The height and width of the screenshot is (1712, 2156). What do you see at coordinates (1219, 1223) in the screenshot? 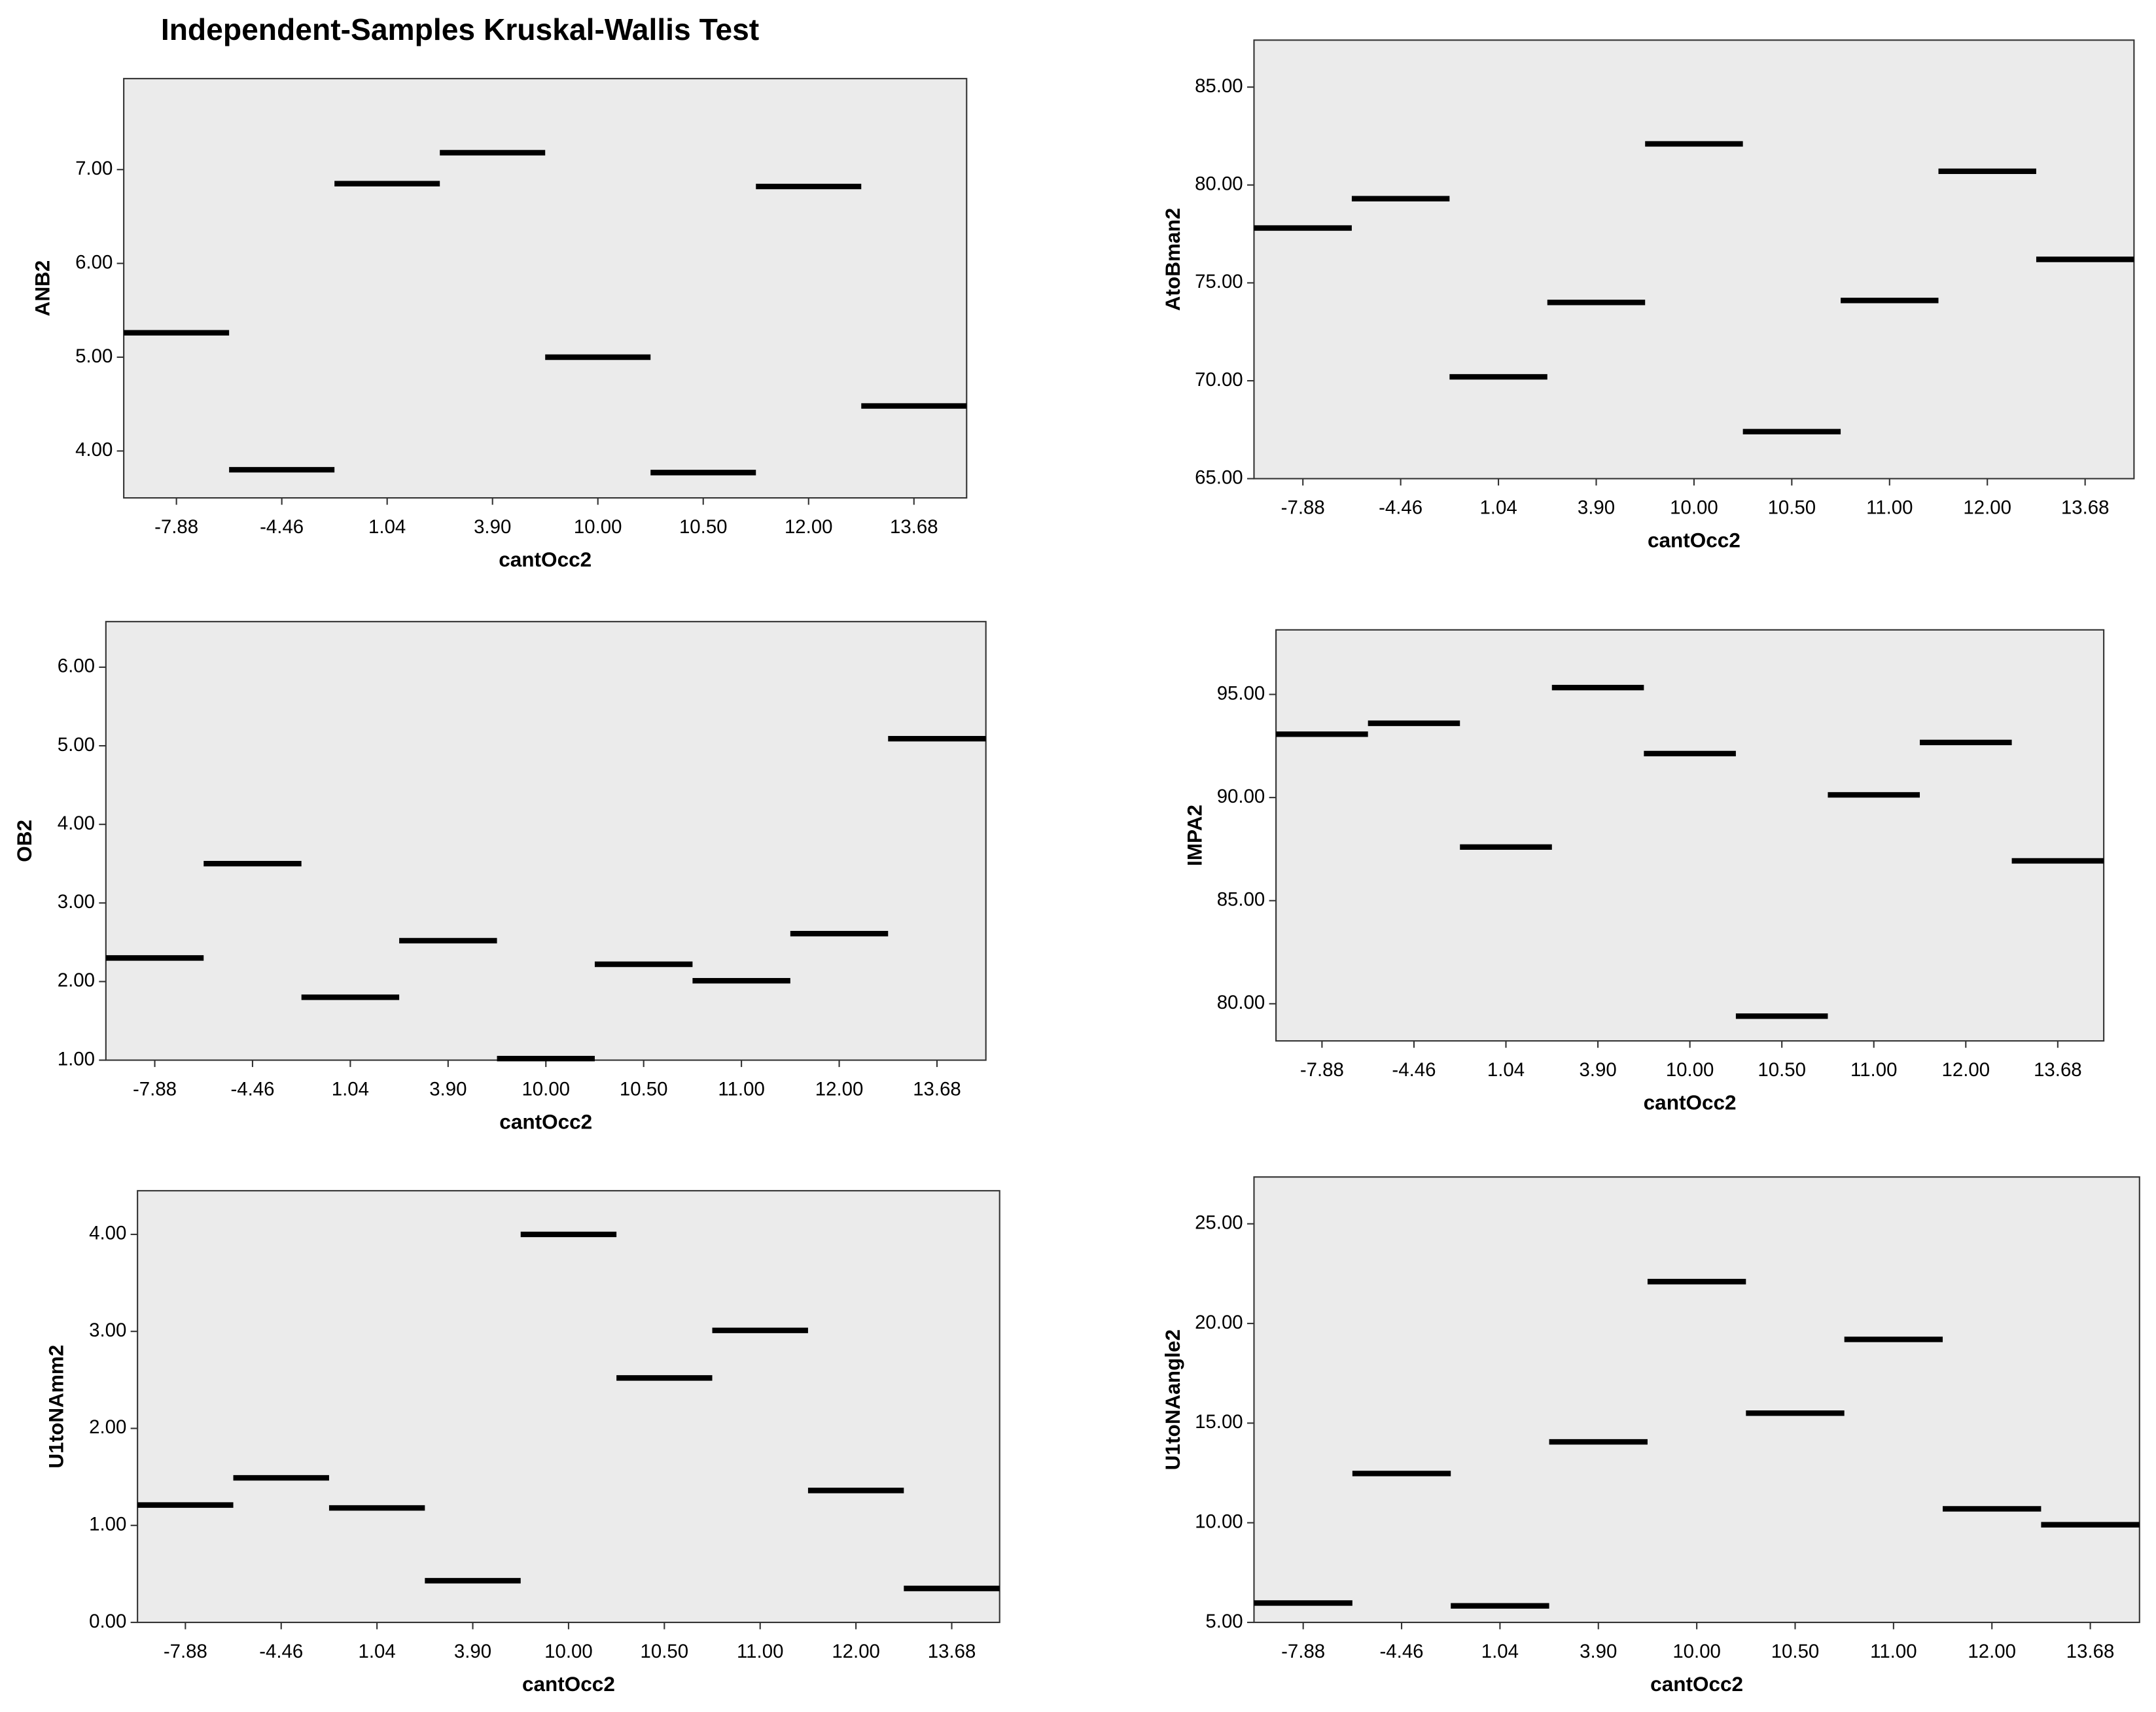
I see `y-tick-label: 25.00` at bounding box center [1219, 1223].